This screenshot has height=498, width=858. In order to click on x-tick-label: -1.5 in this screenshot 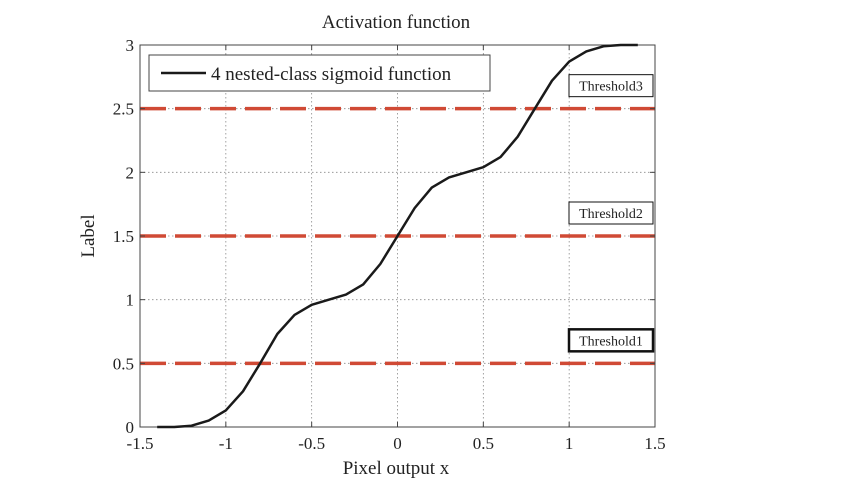, I will do `click(140, 443)`.